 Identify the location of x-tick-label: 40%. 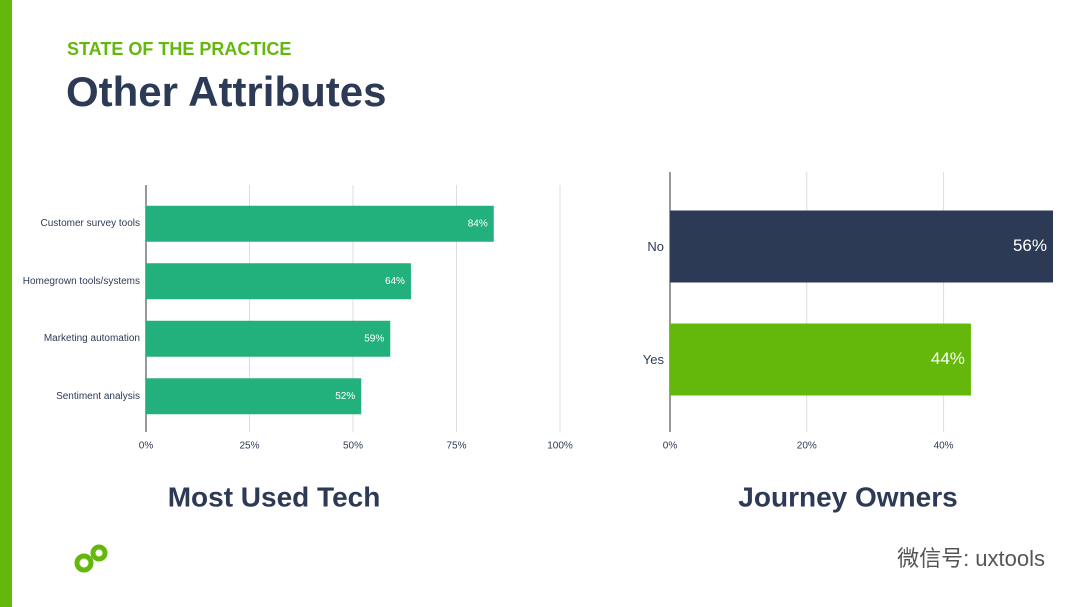
(944, 446).